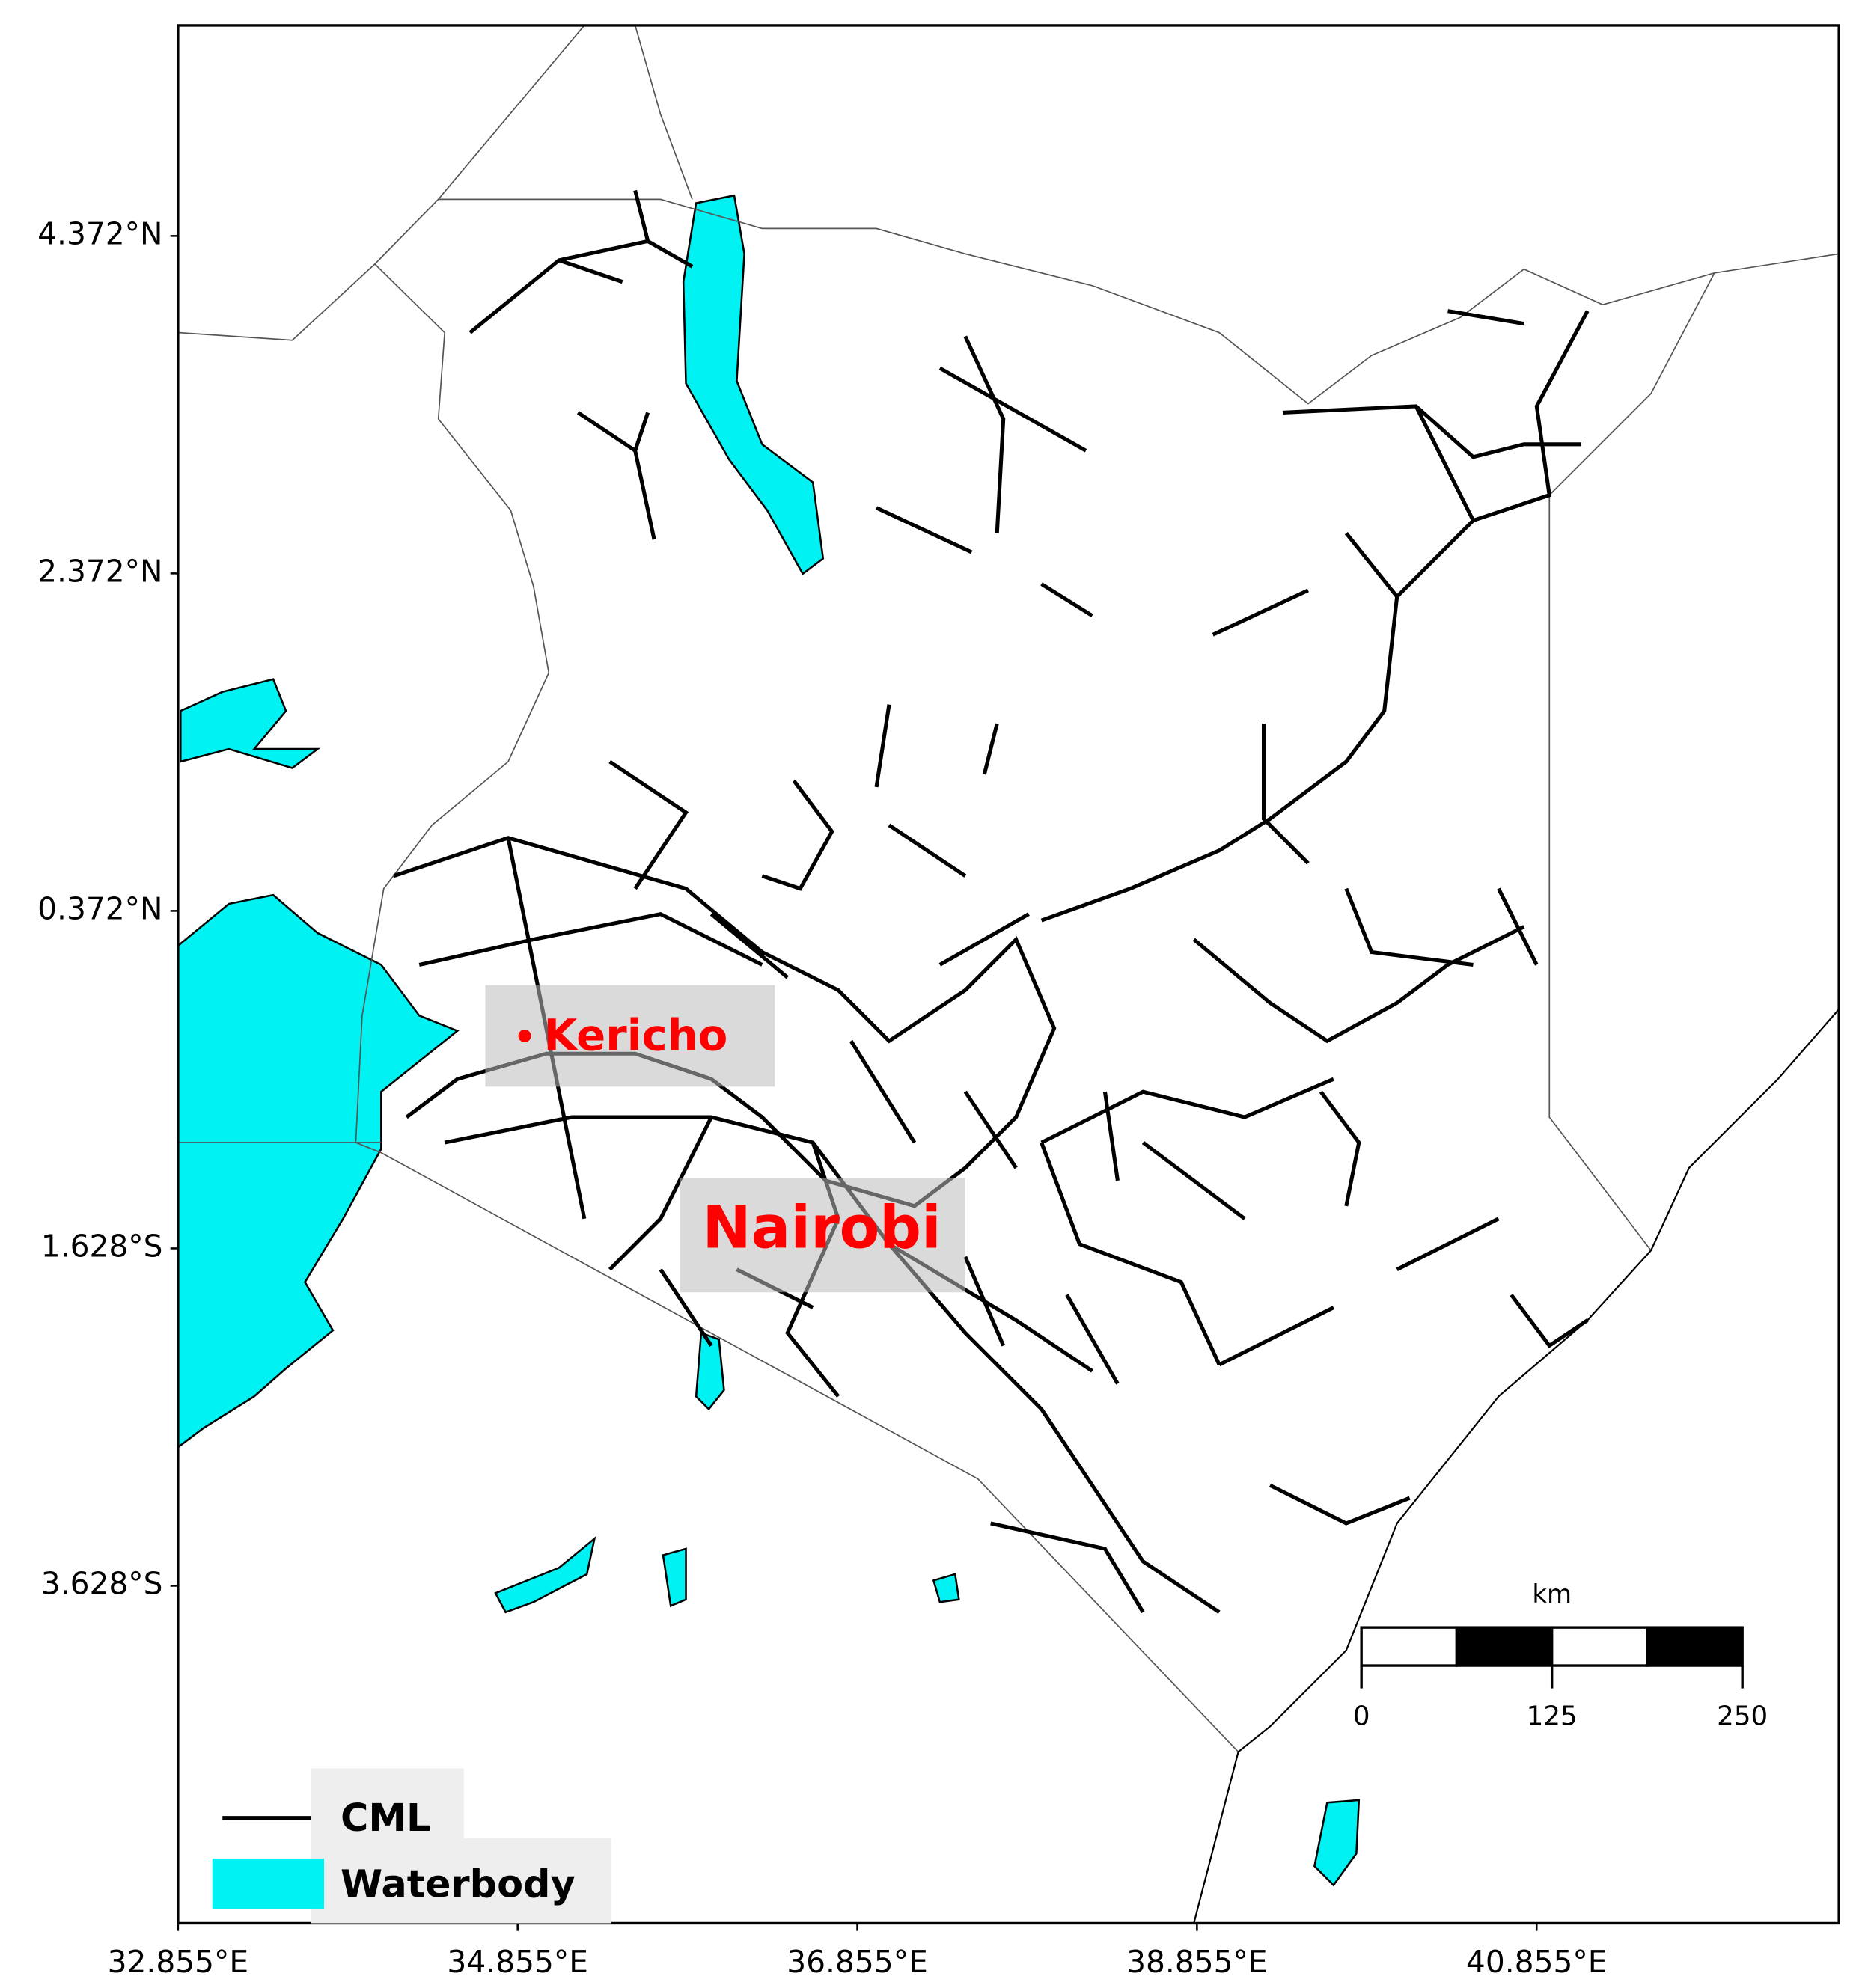 Image resolution: width=1862 pixels, height=1988 pixels. What do you see at coordinates (178, 1962) in the screenshot?
I see `x-tick-label: 32.855°E` at bounding box center [178, 1962].